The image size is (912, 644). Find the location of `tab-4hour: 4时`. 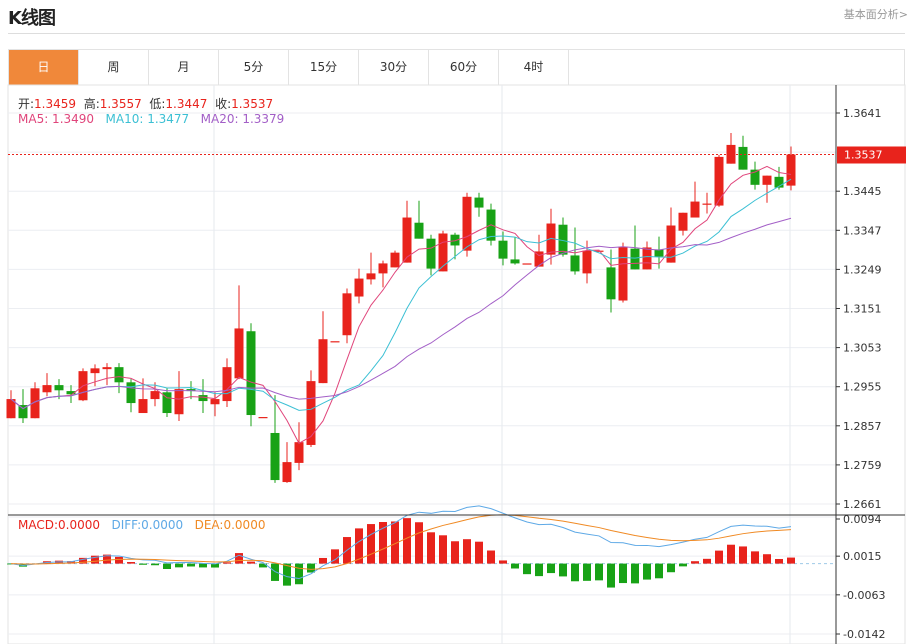

tab-4hour: 4时 is located at coordinates (534, 67).